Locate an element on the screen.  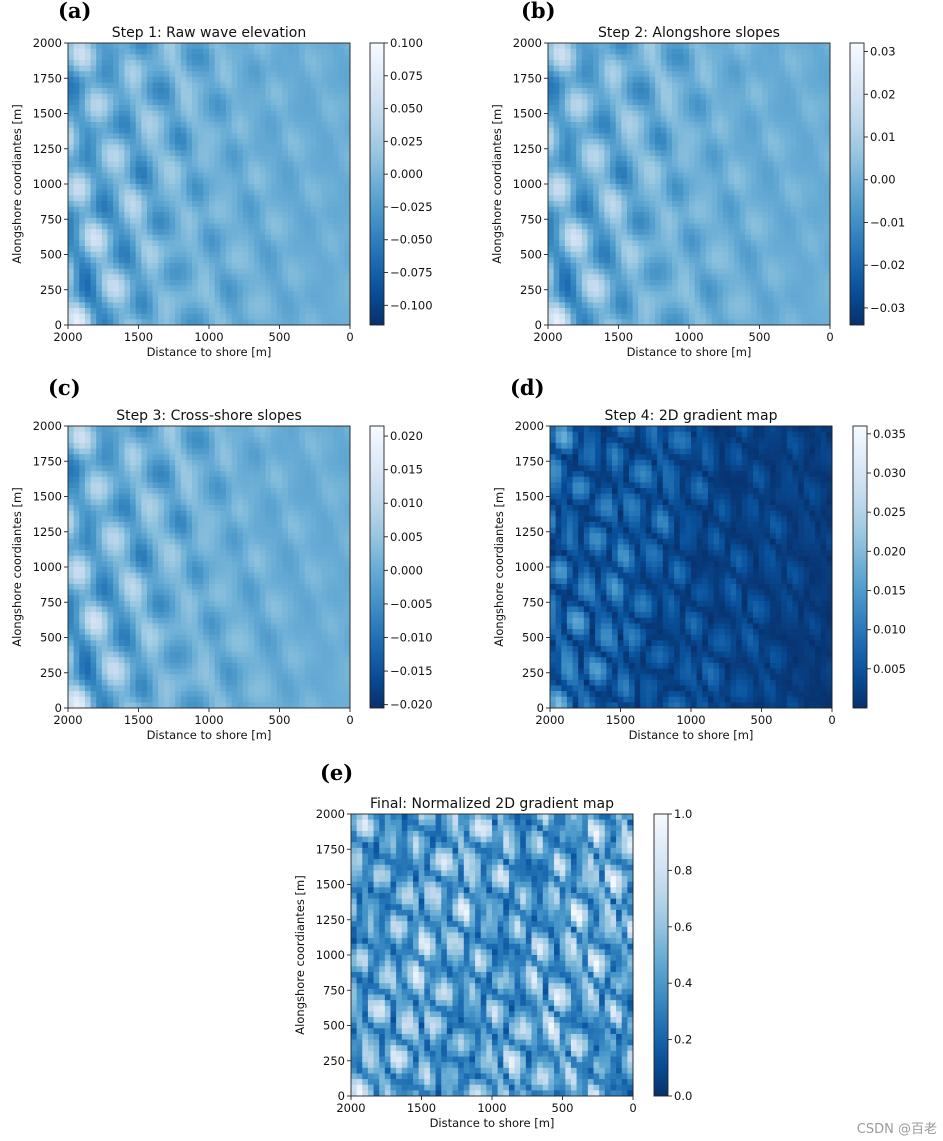
colorbar is located at coordinates (377, 184).